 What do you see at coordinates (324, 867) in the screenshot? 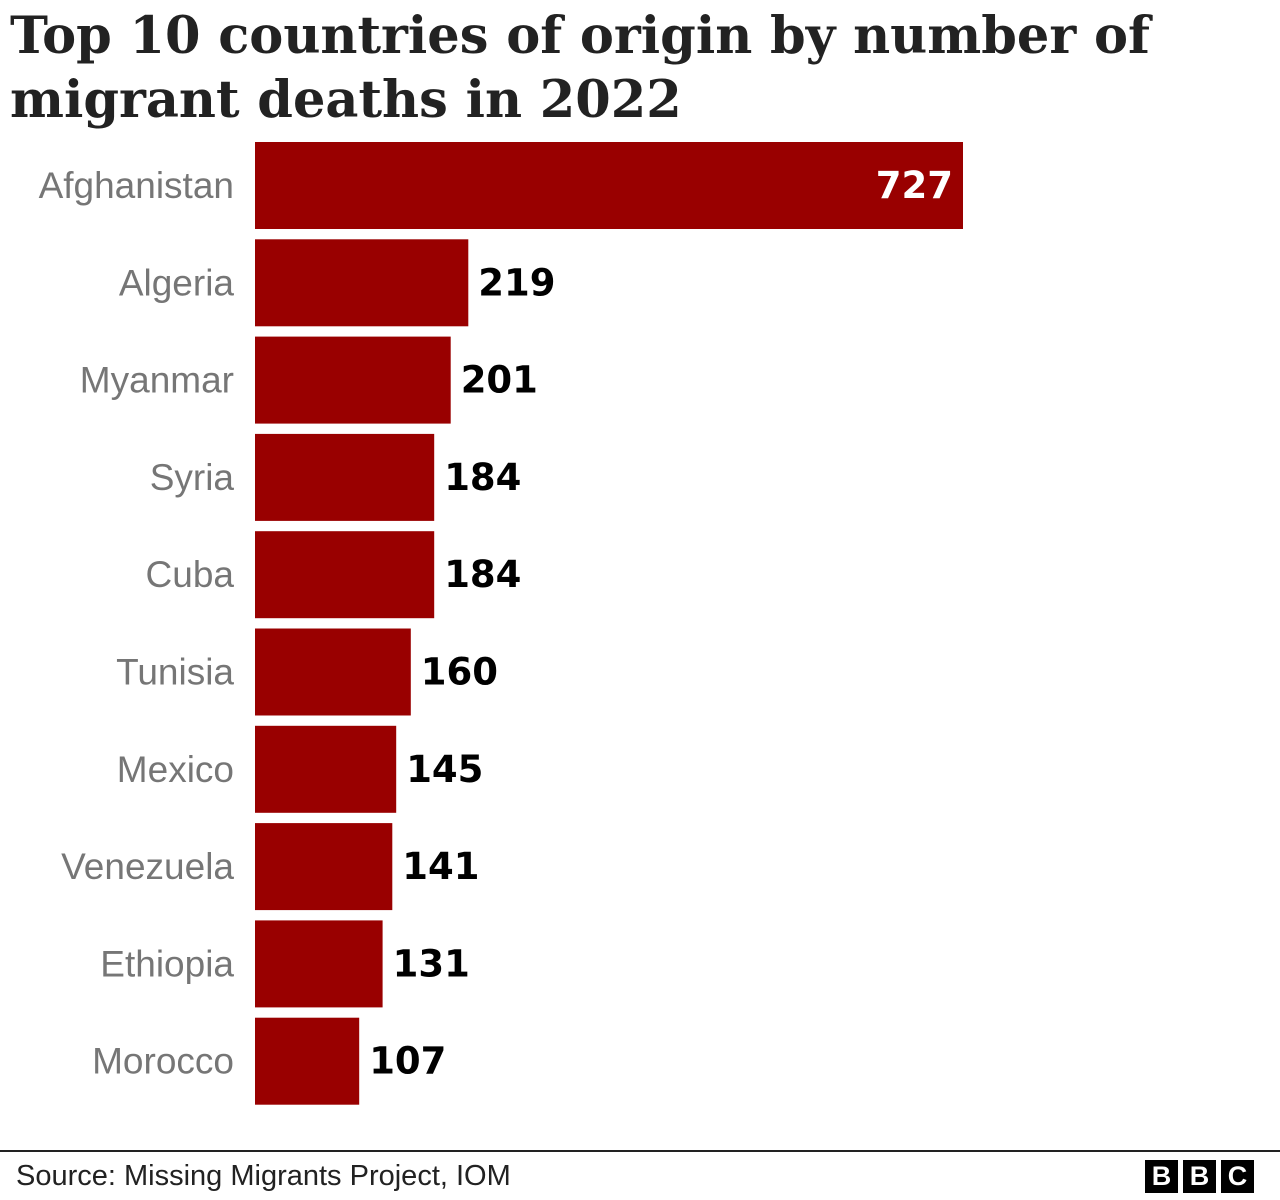
I see `bar-venezuela` at bounding box center [324, 867].